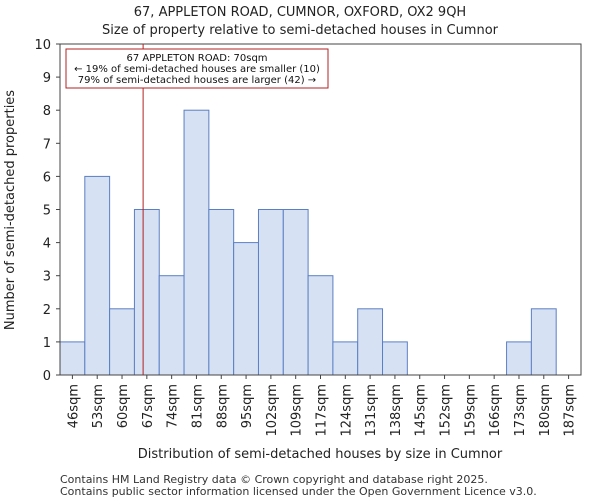 Image resolution: width=600 pixels, height=500 pixels. Describe the element at coordinates (247, 406) in the screenshot. I see `x-tick-label: 95sqm` at that location.